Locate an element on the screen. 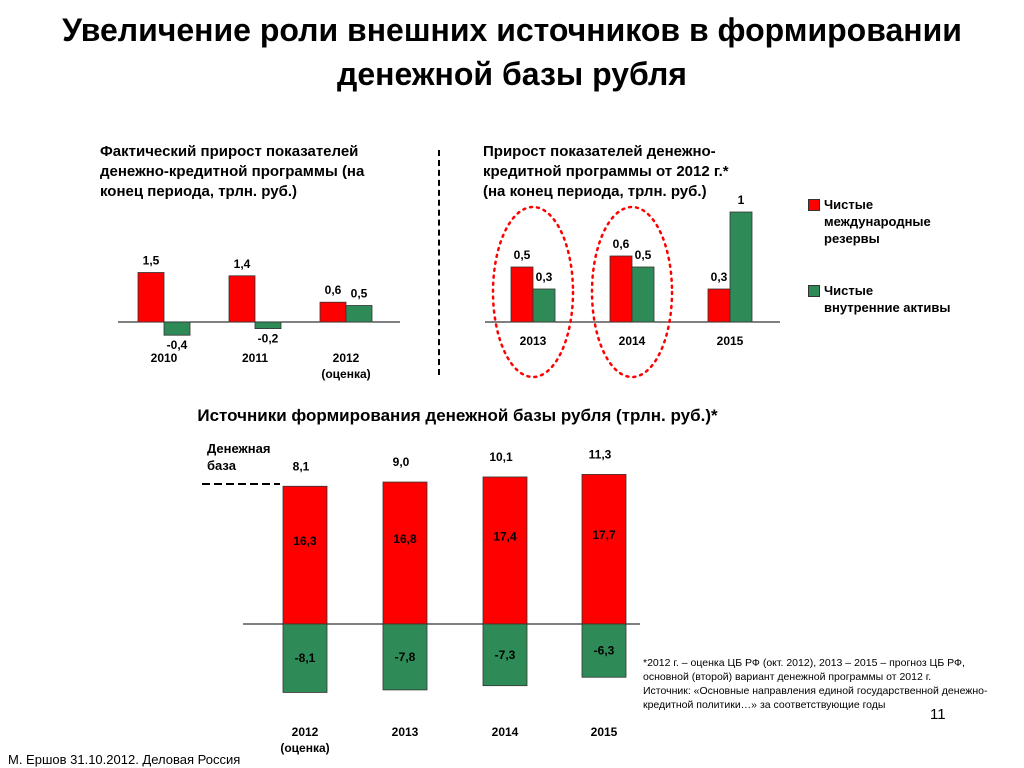 This screenshot has height=768, width=1024. data-label: 1,4 is located at coordinates (242, 264).